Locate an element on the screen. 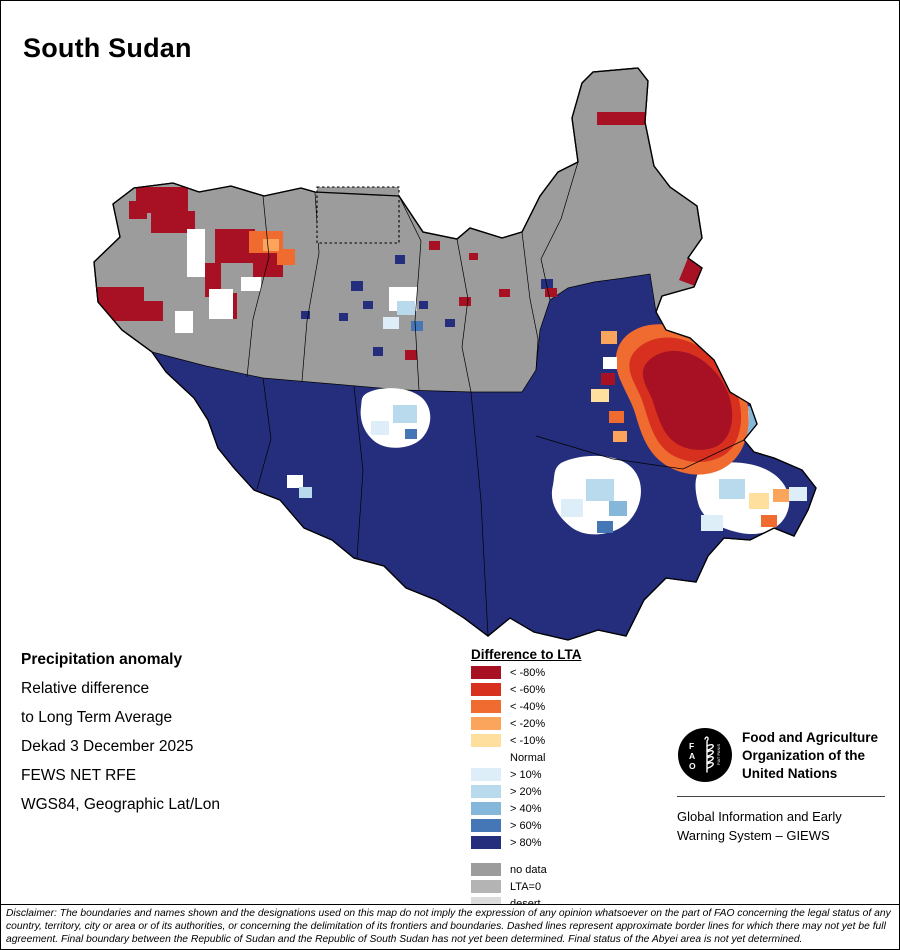 The height and width of the screenshot is (950, 900). legend-row: Normal is located at coordinates (526, 757).